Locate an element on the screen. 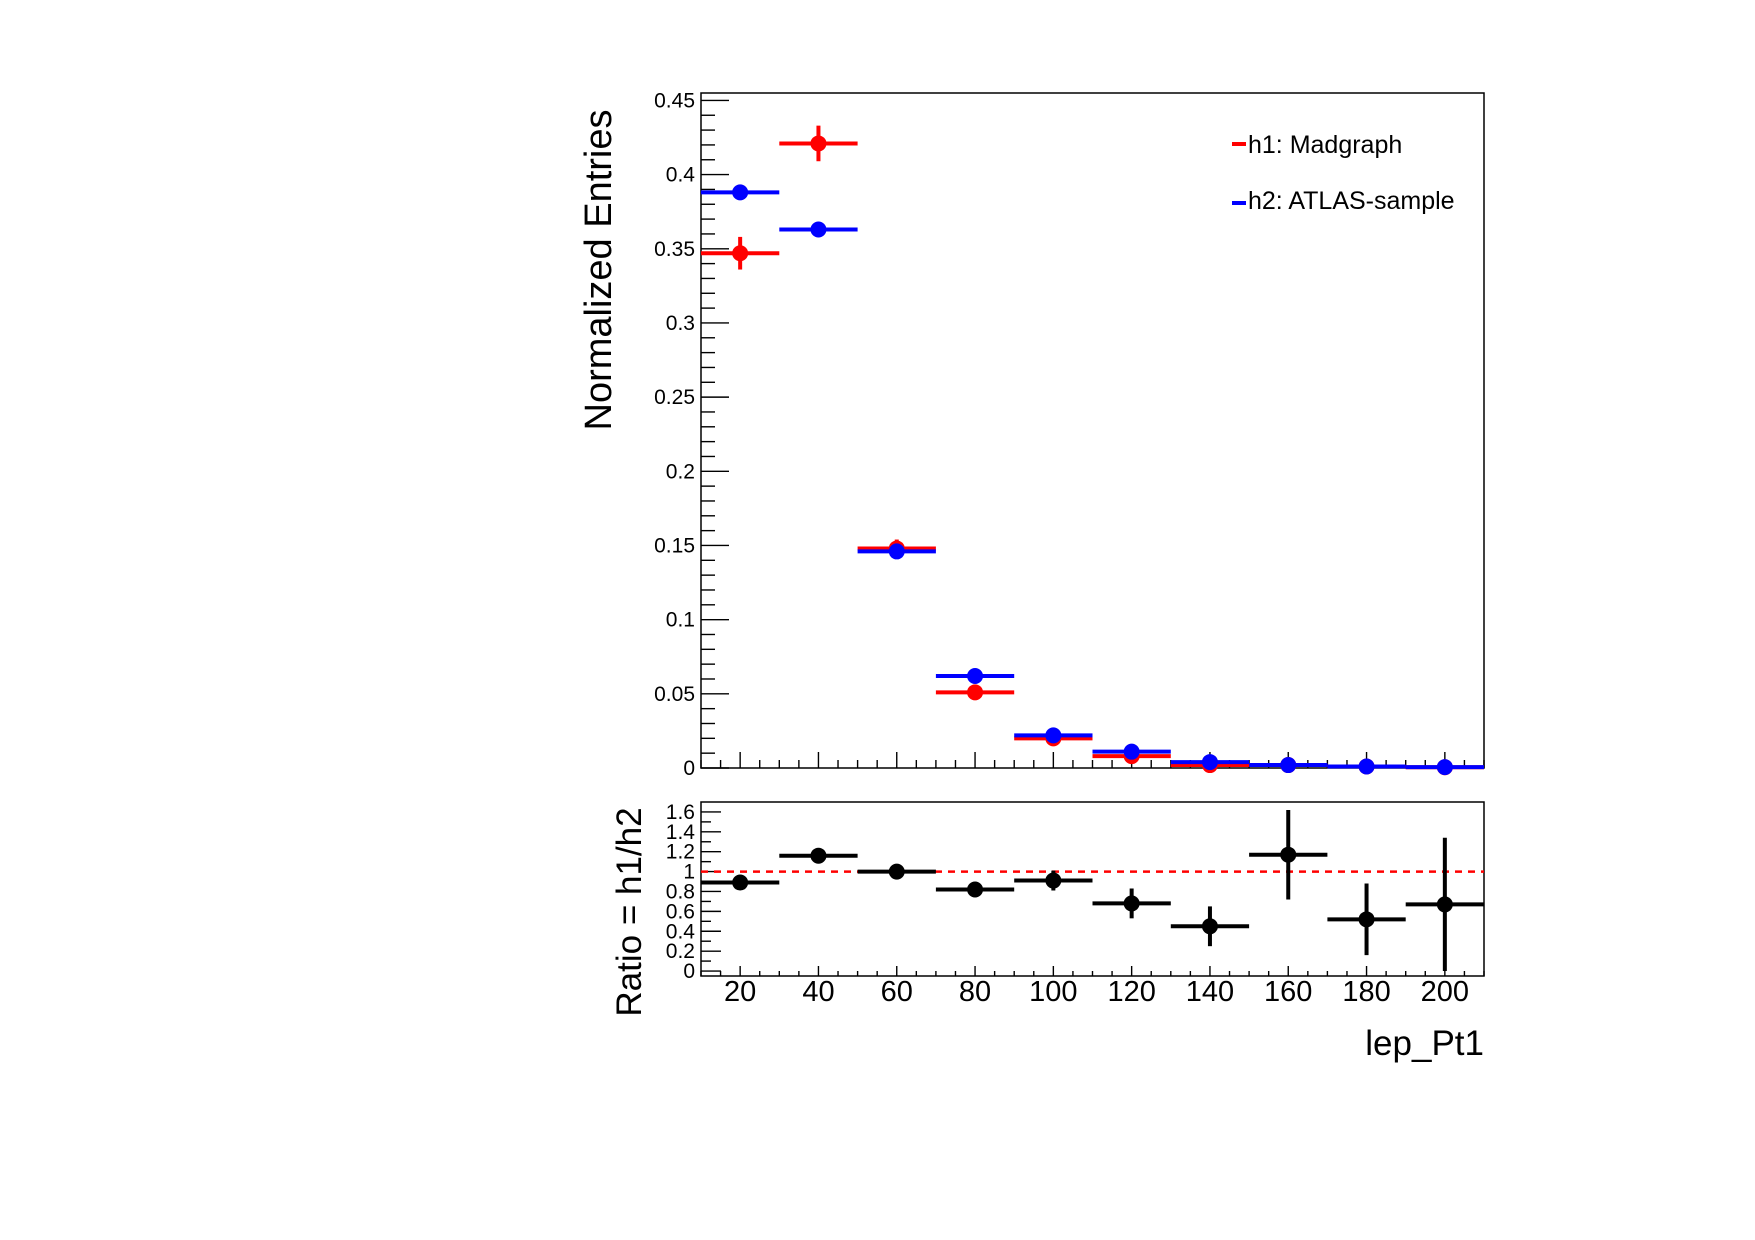 The height and width of the screenshot is (1240, 1755). main-y-tick-label: 0.35 is located at coordinates (674, 249).